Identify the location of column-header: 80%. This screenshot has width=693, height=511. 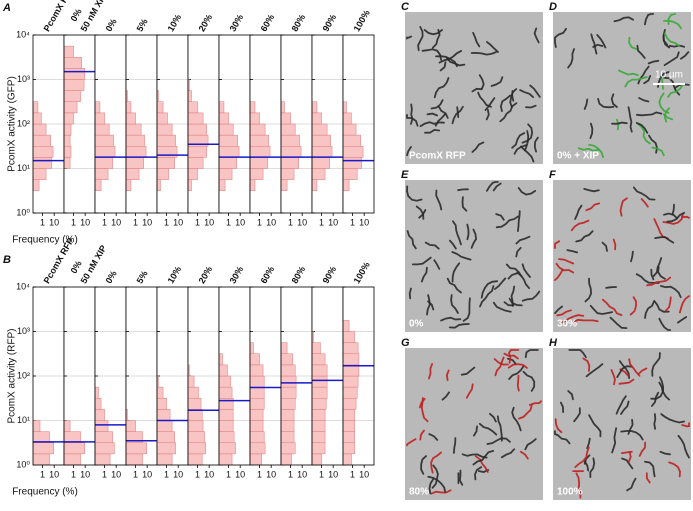
(299, 275).